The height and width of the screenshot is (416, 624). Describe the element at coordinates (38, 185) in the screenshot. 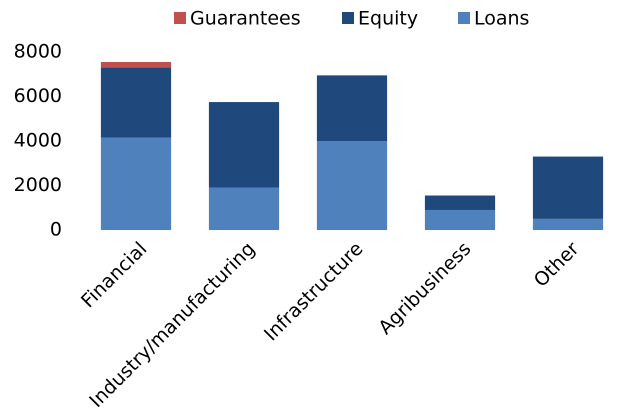

I see `y-tick-label: 2000` at that location.